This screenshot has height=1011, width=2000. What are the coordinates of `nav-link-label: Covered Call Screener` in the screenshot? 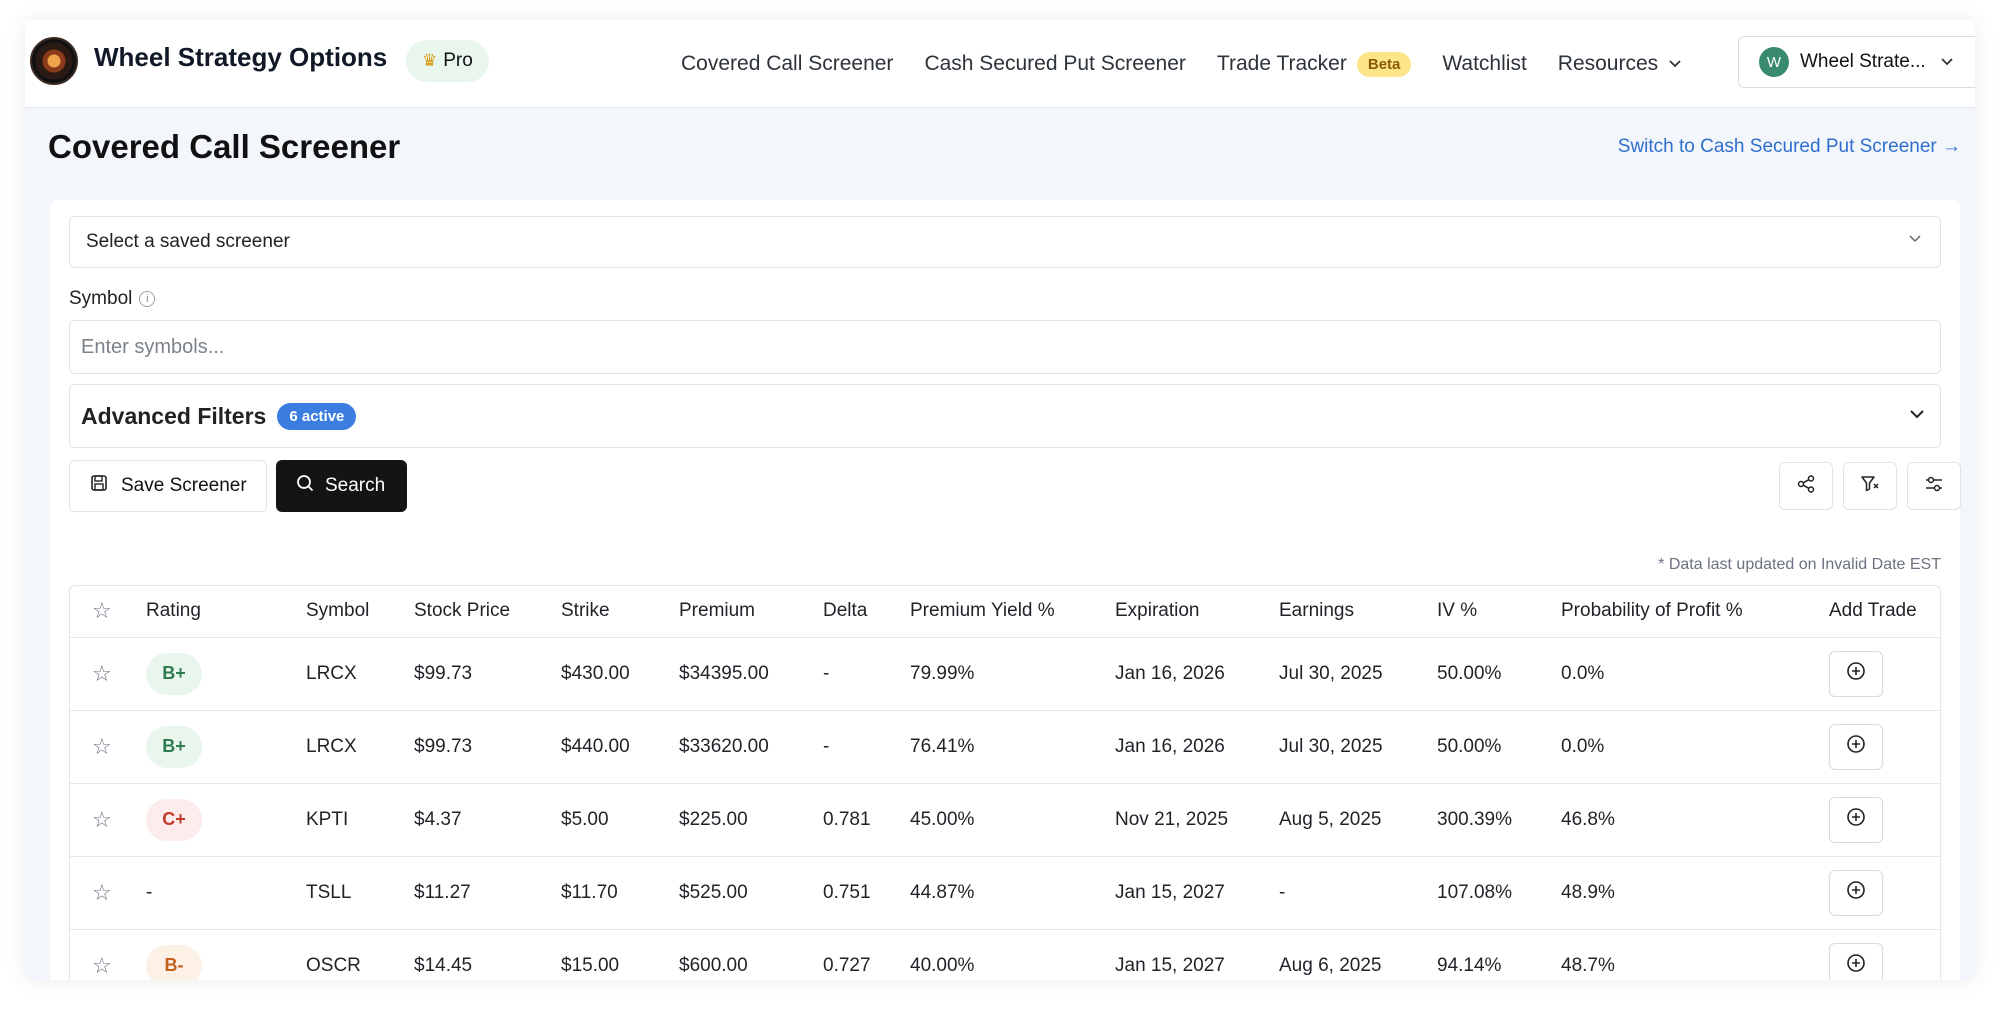 It's located at (787, 63).